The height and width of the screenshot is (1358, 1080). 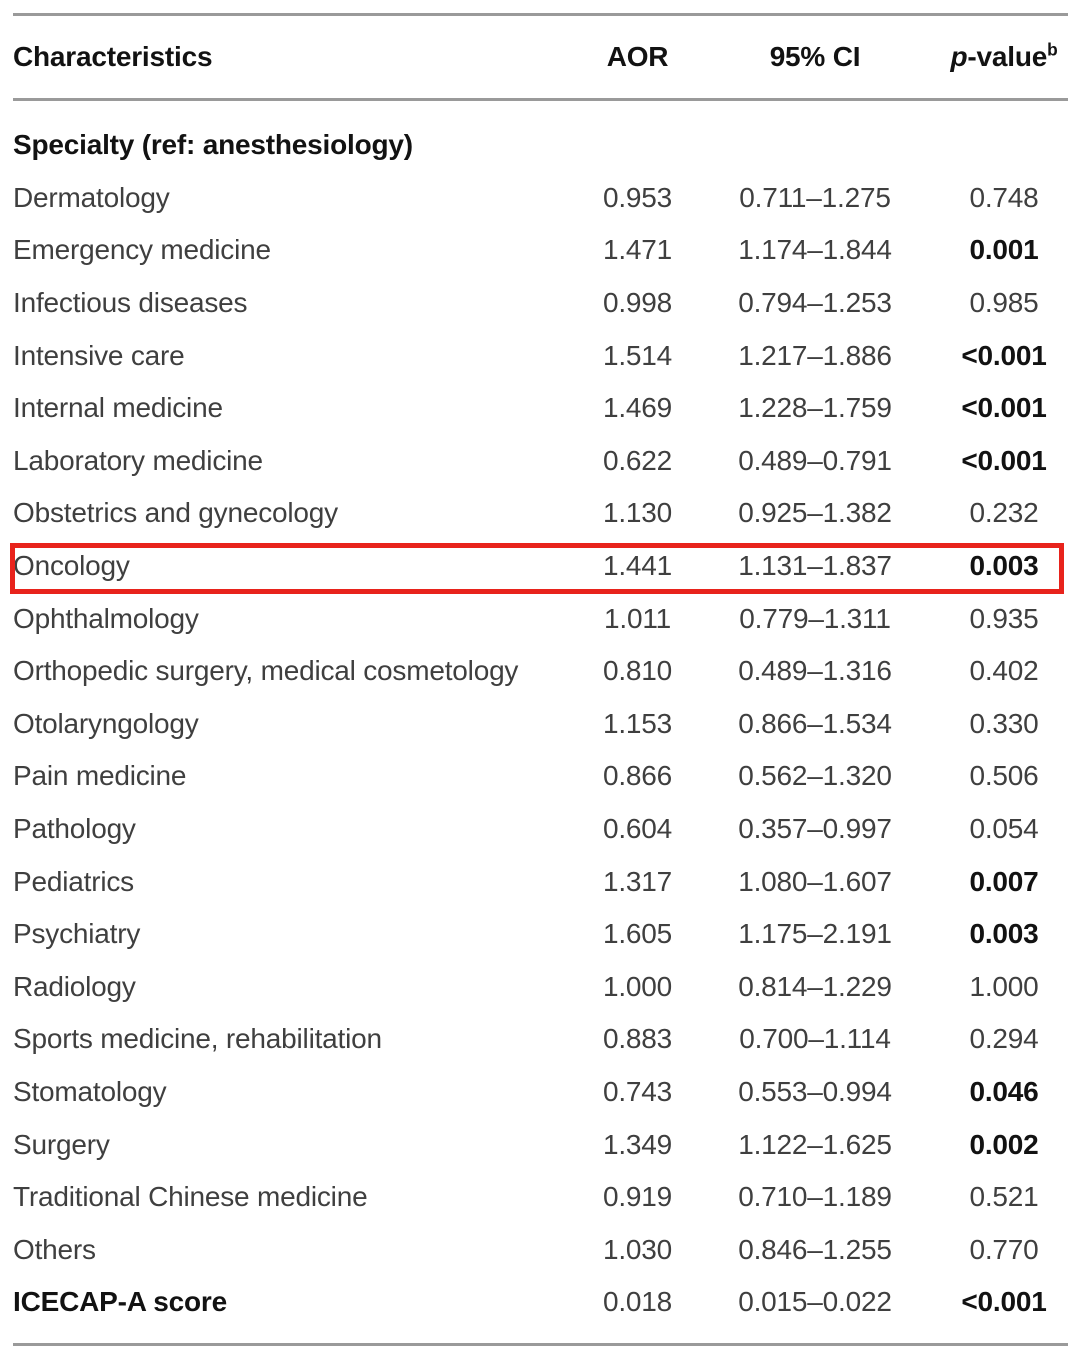 I want to click on ci-value: 0.553–0.994, so click(x=815, y=1091).